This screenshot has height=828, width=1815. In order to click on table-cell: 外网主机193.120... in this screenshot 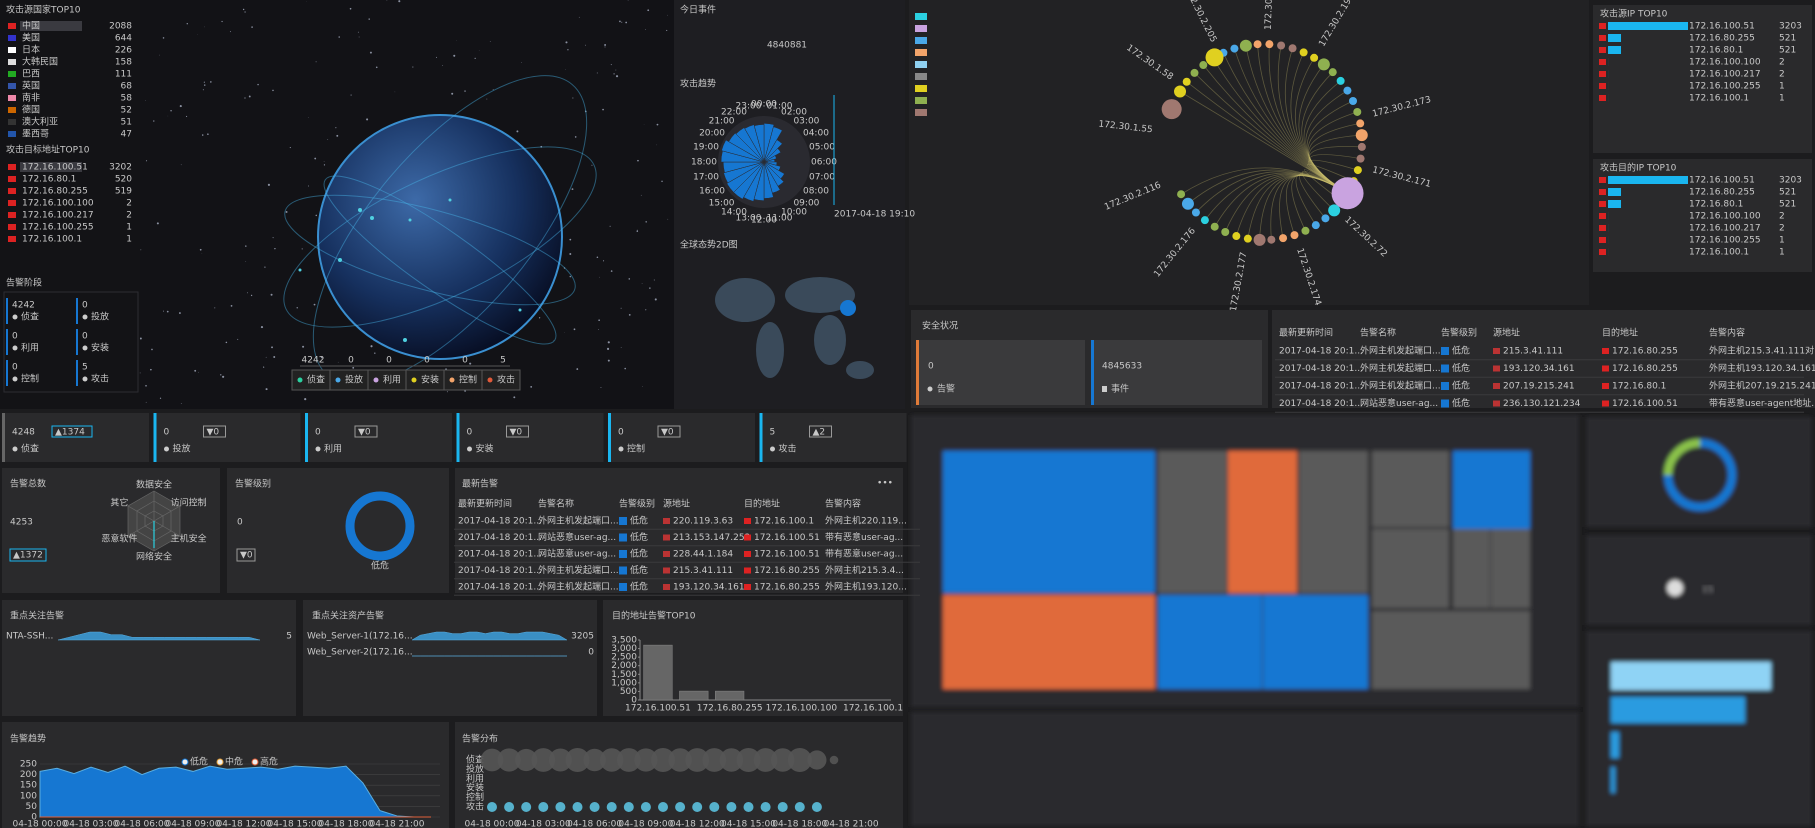, I will do `click(866, 587)`.